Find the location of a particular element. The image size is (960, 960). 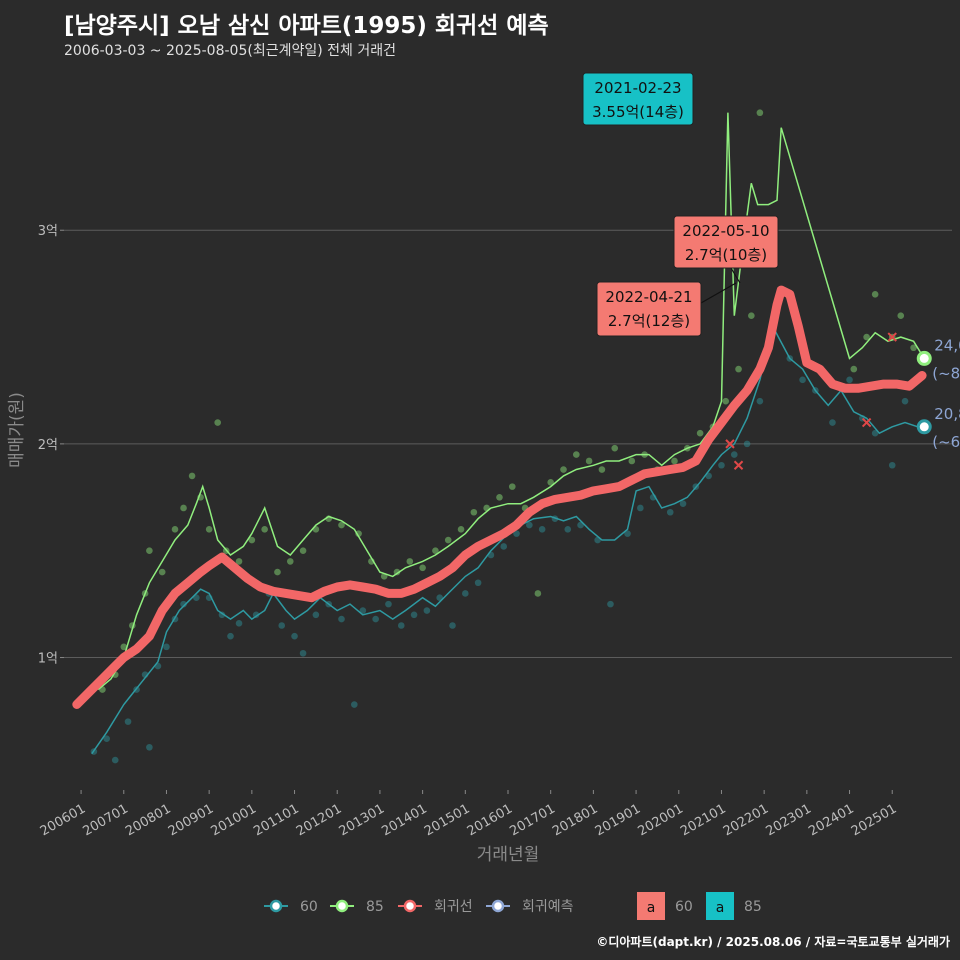

legend-key-dot-reg is located at coordinates (410, 906).